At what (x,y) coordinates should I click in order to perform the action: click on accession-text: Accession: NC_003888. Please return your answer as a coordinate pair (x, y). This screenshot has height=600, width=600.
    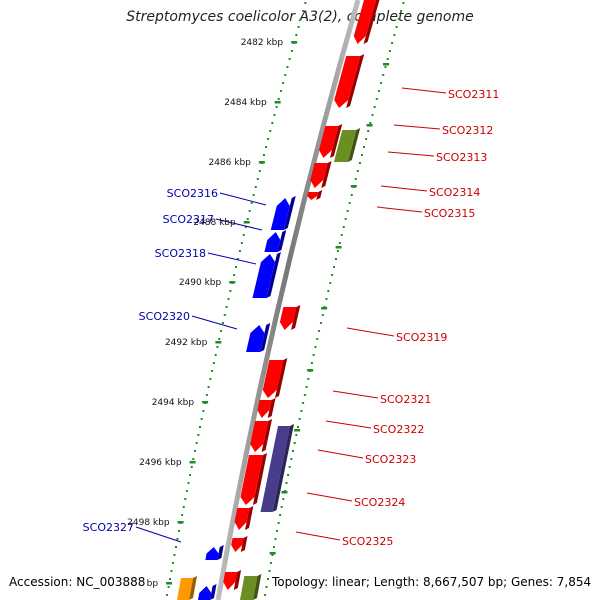
    Looking at the image, I should click on (77, 582).